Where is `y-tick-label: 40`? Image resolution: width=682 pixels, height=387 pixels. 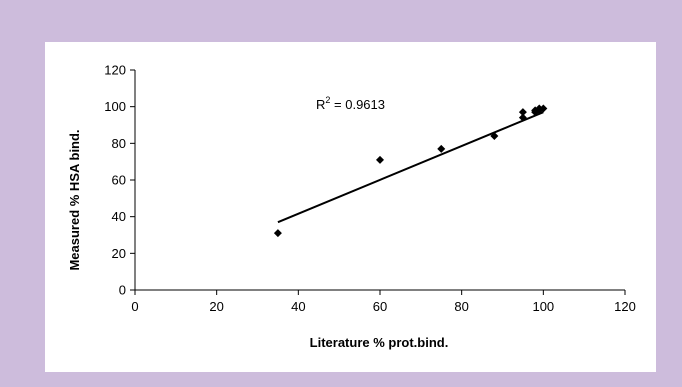
y-tick-label: 40 is located at coordinates (119, 216).